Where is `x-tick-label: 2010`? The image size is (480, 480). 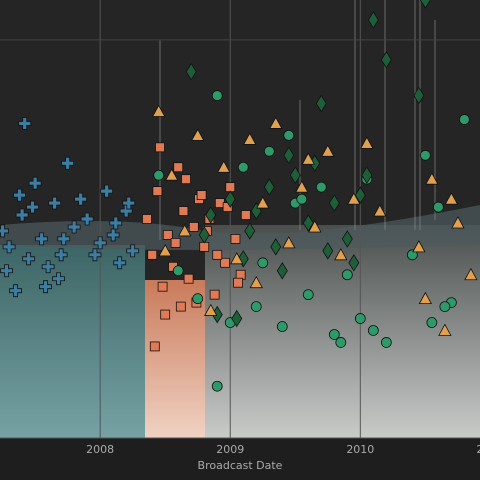 x-tick-label: 2010 is located at coordinates (360, 449).